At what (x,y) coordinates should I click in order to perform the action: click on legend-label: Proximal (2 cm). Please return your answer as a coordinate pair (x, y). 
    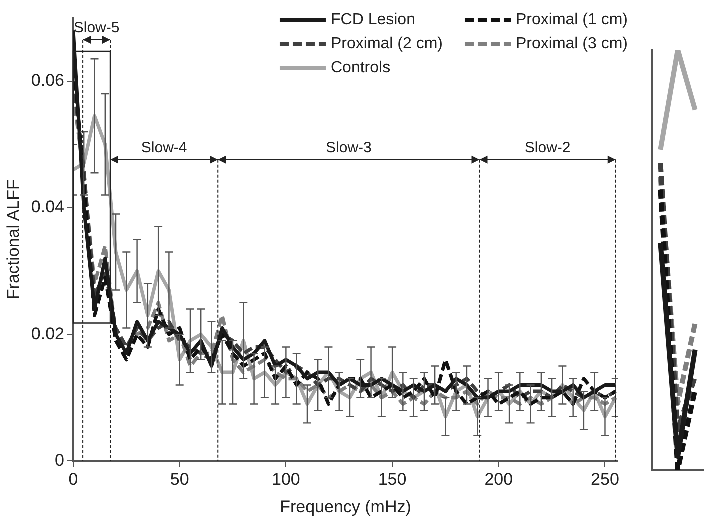
    Looking at the image, I should click on (386, 43).